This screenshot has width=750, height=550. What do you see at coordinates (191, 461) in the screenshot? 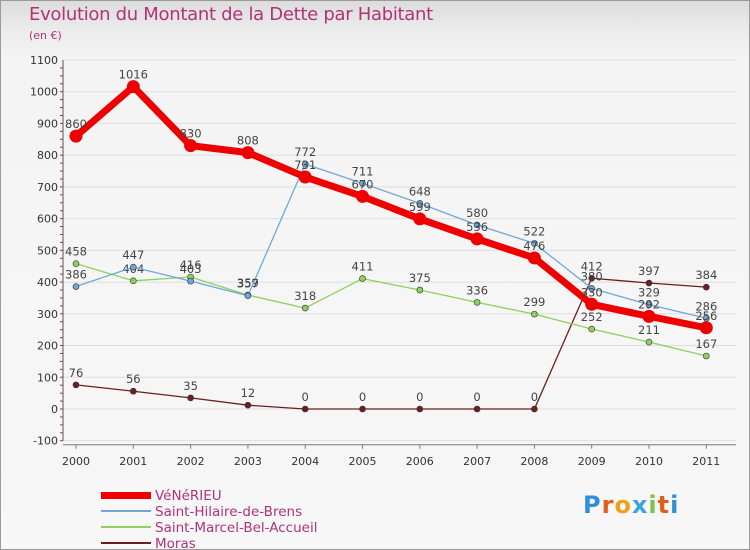
I see `x-tick-label: 2002` at bounding box center [191, 461].